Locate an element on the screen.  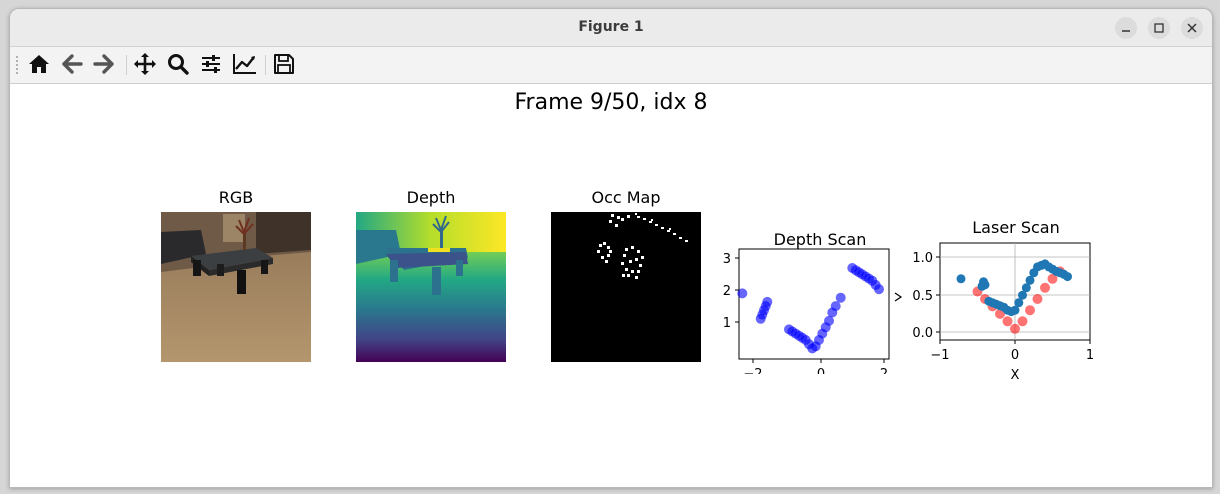
toolbar is located at coordinates (611, 65).